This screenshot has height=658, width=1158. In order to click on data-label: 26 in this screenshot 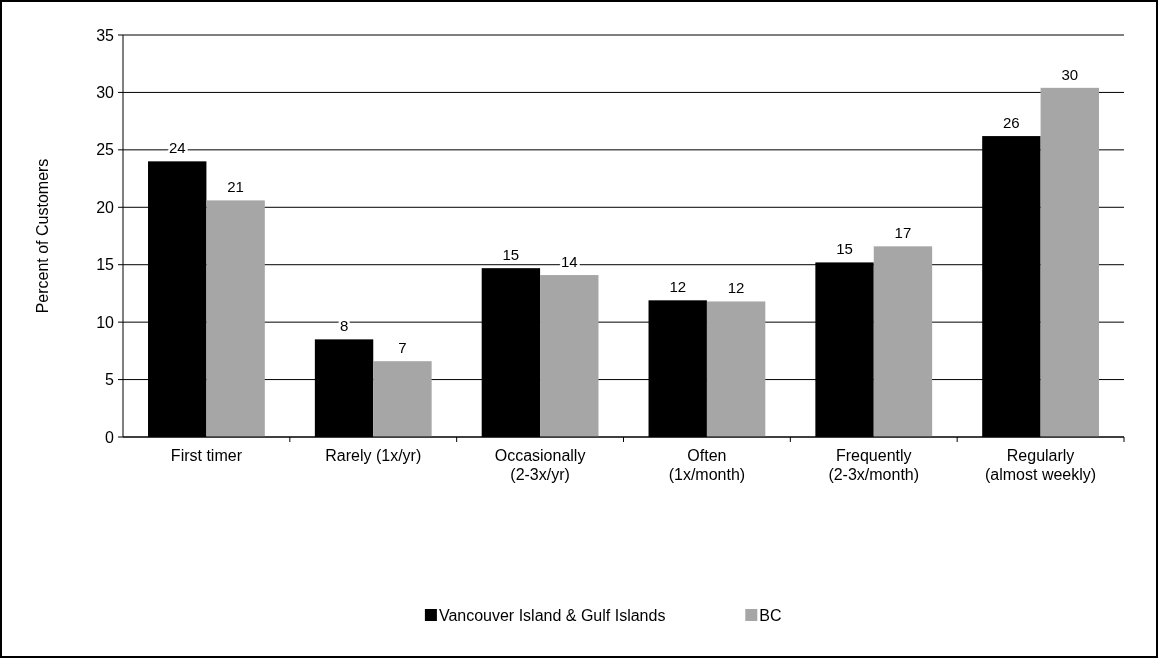, I will do `click(1011, 123)`.